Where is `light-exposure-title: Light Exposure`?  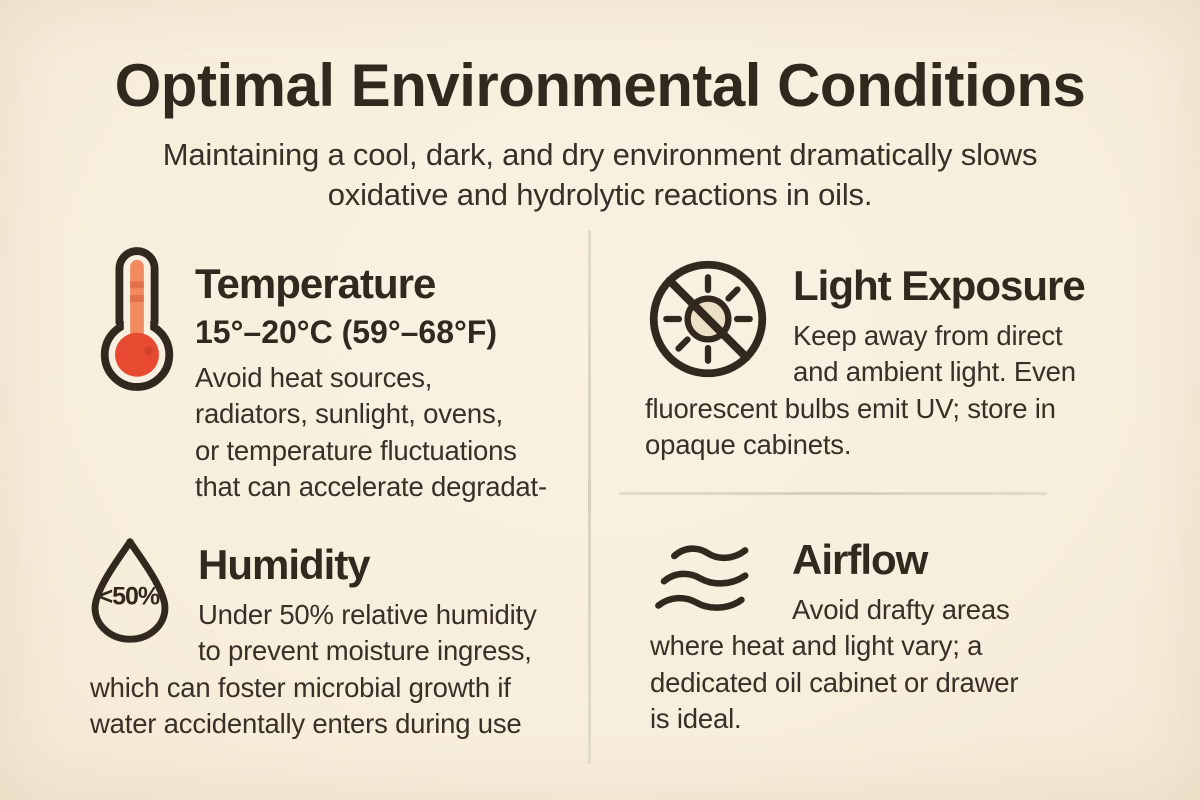
light-exposure-title: Light Exposure is located at coordinates (939, 285).